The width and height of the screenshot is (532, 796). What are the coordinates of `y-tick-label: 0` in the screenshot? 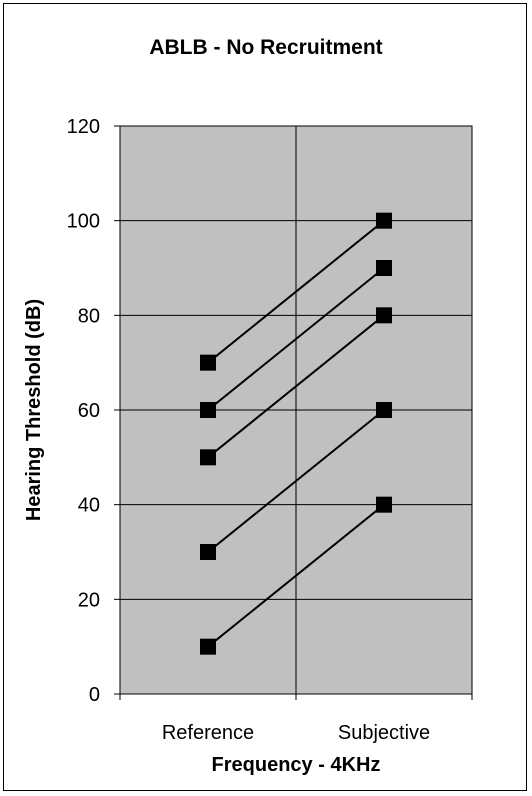 It's located at (94, 695).